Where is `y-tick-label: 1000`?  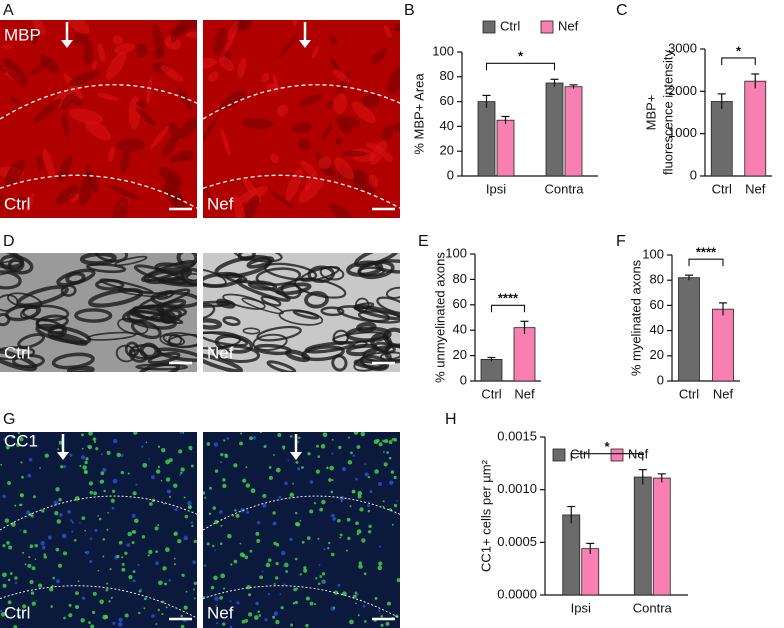
y-tick-label: 1000 is located at coordinates (682, 132).